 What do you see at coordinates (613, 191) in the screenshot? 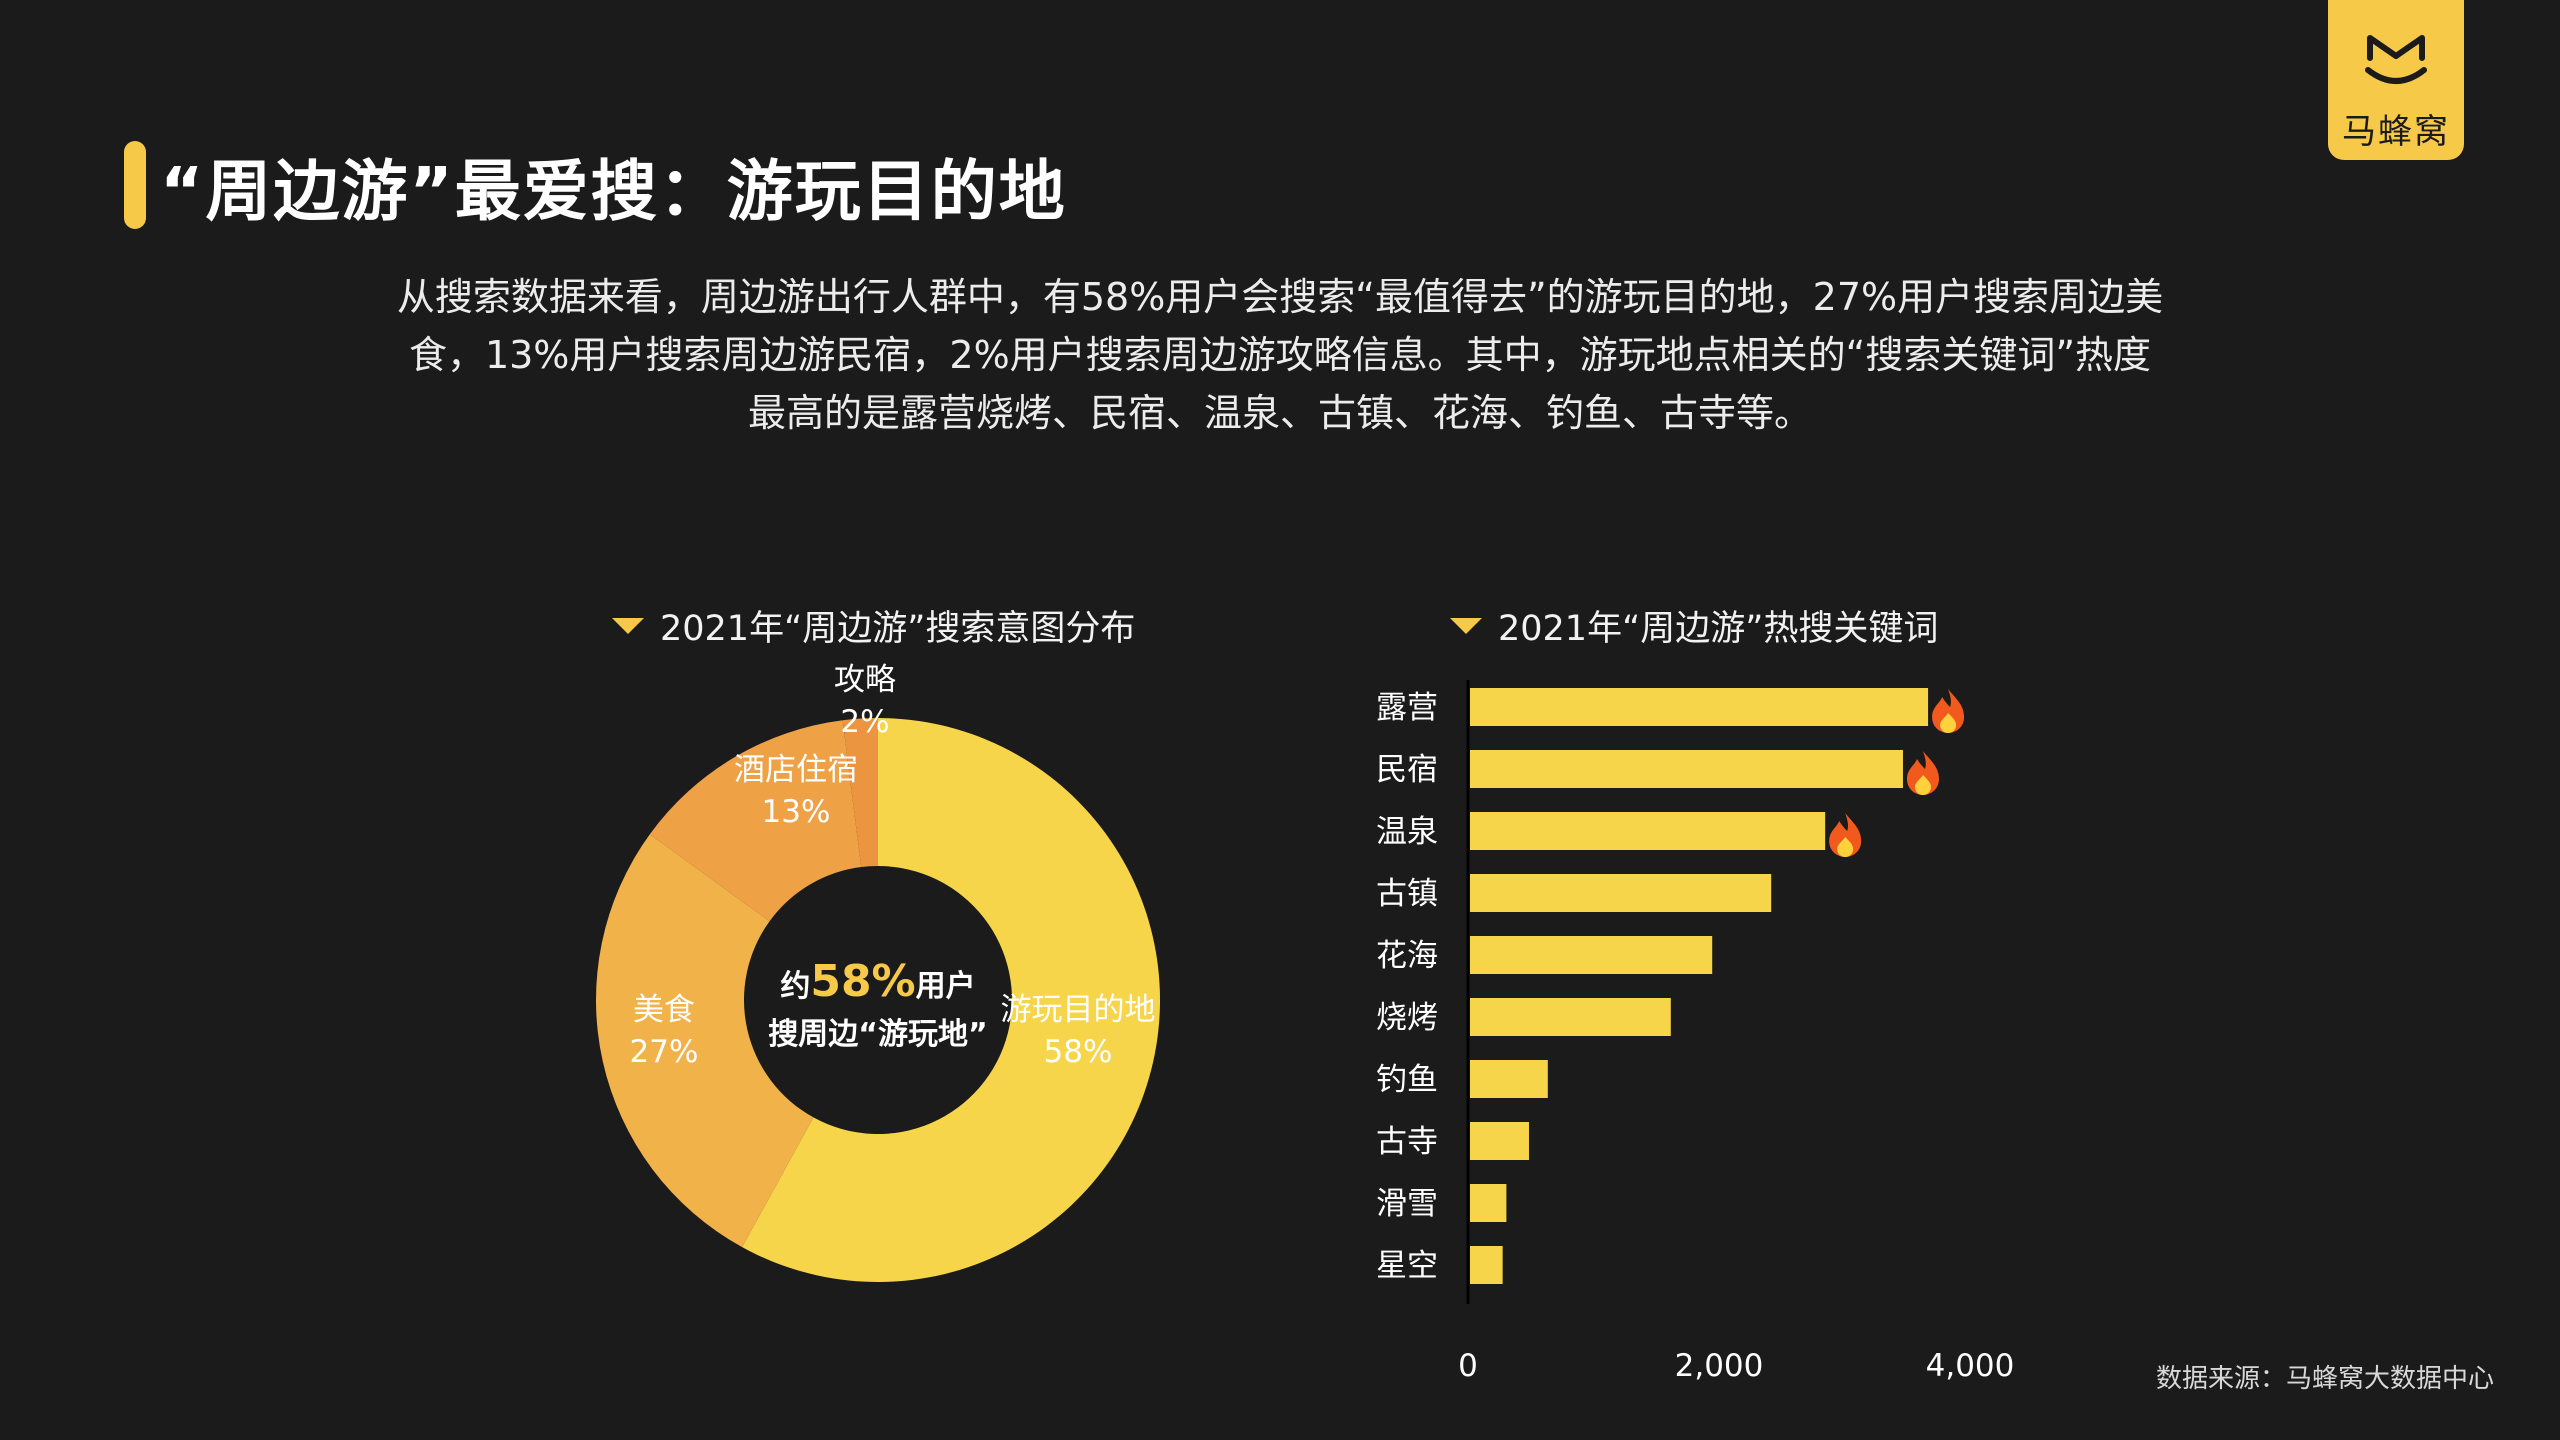
I see `page-title: “周边游”最爱搜：游玩目的地` at bounding box center [613, 191].